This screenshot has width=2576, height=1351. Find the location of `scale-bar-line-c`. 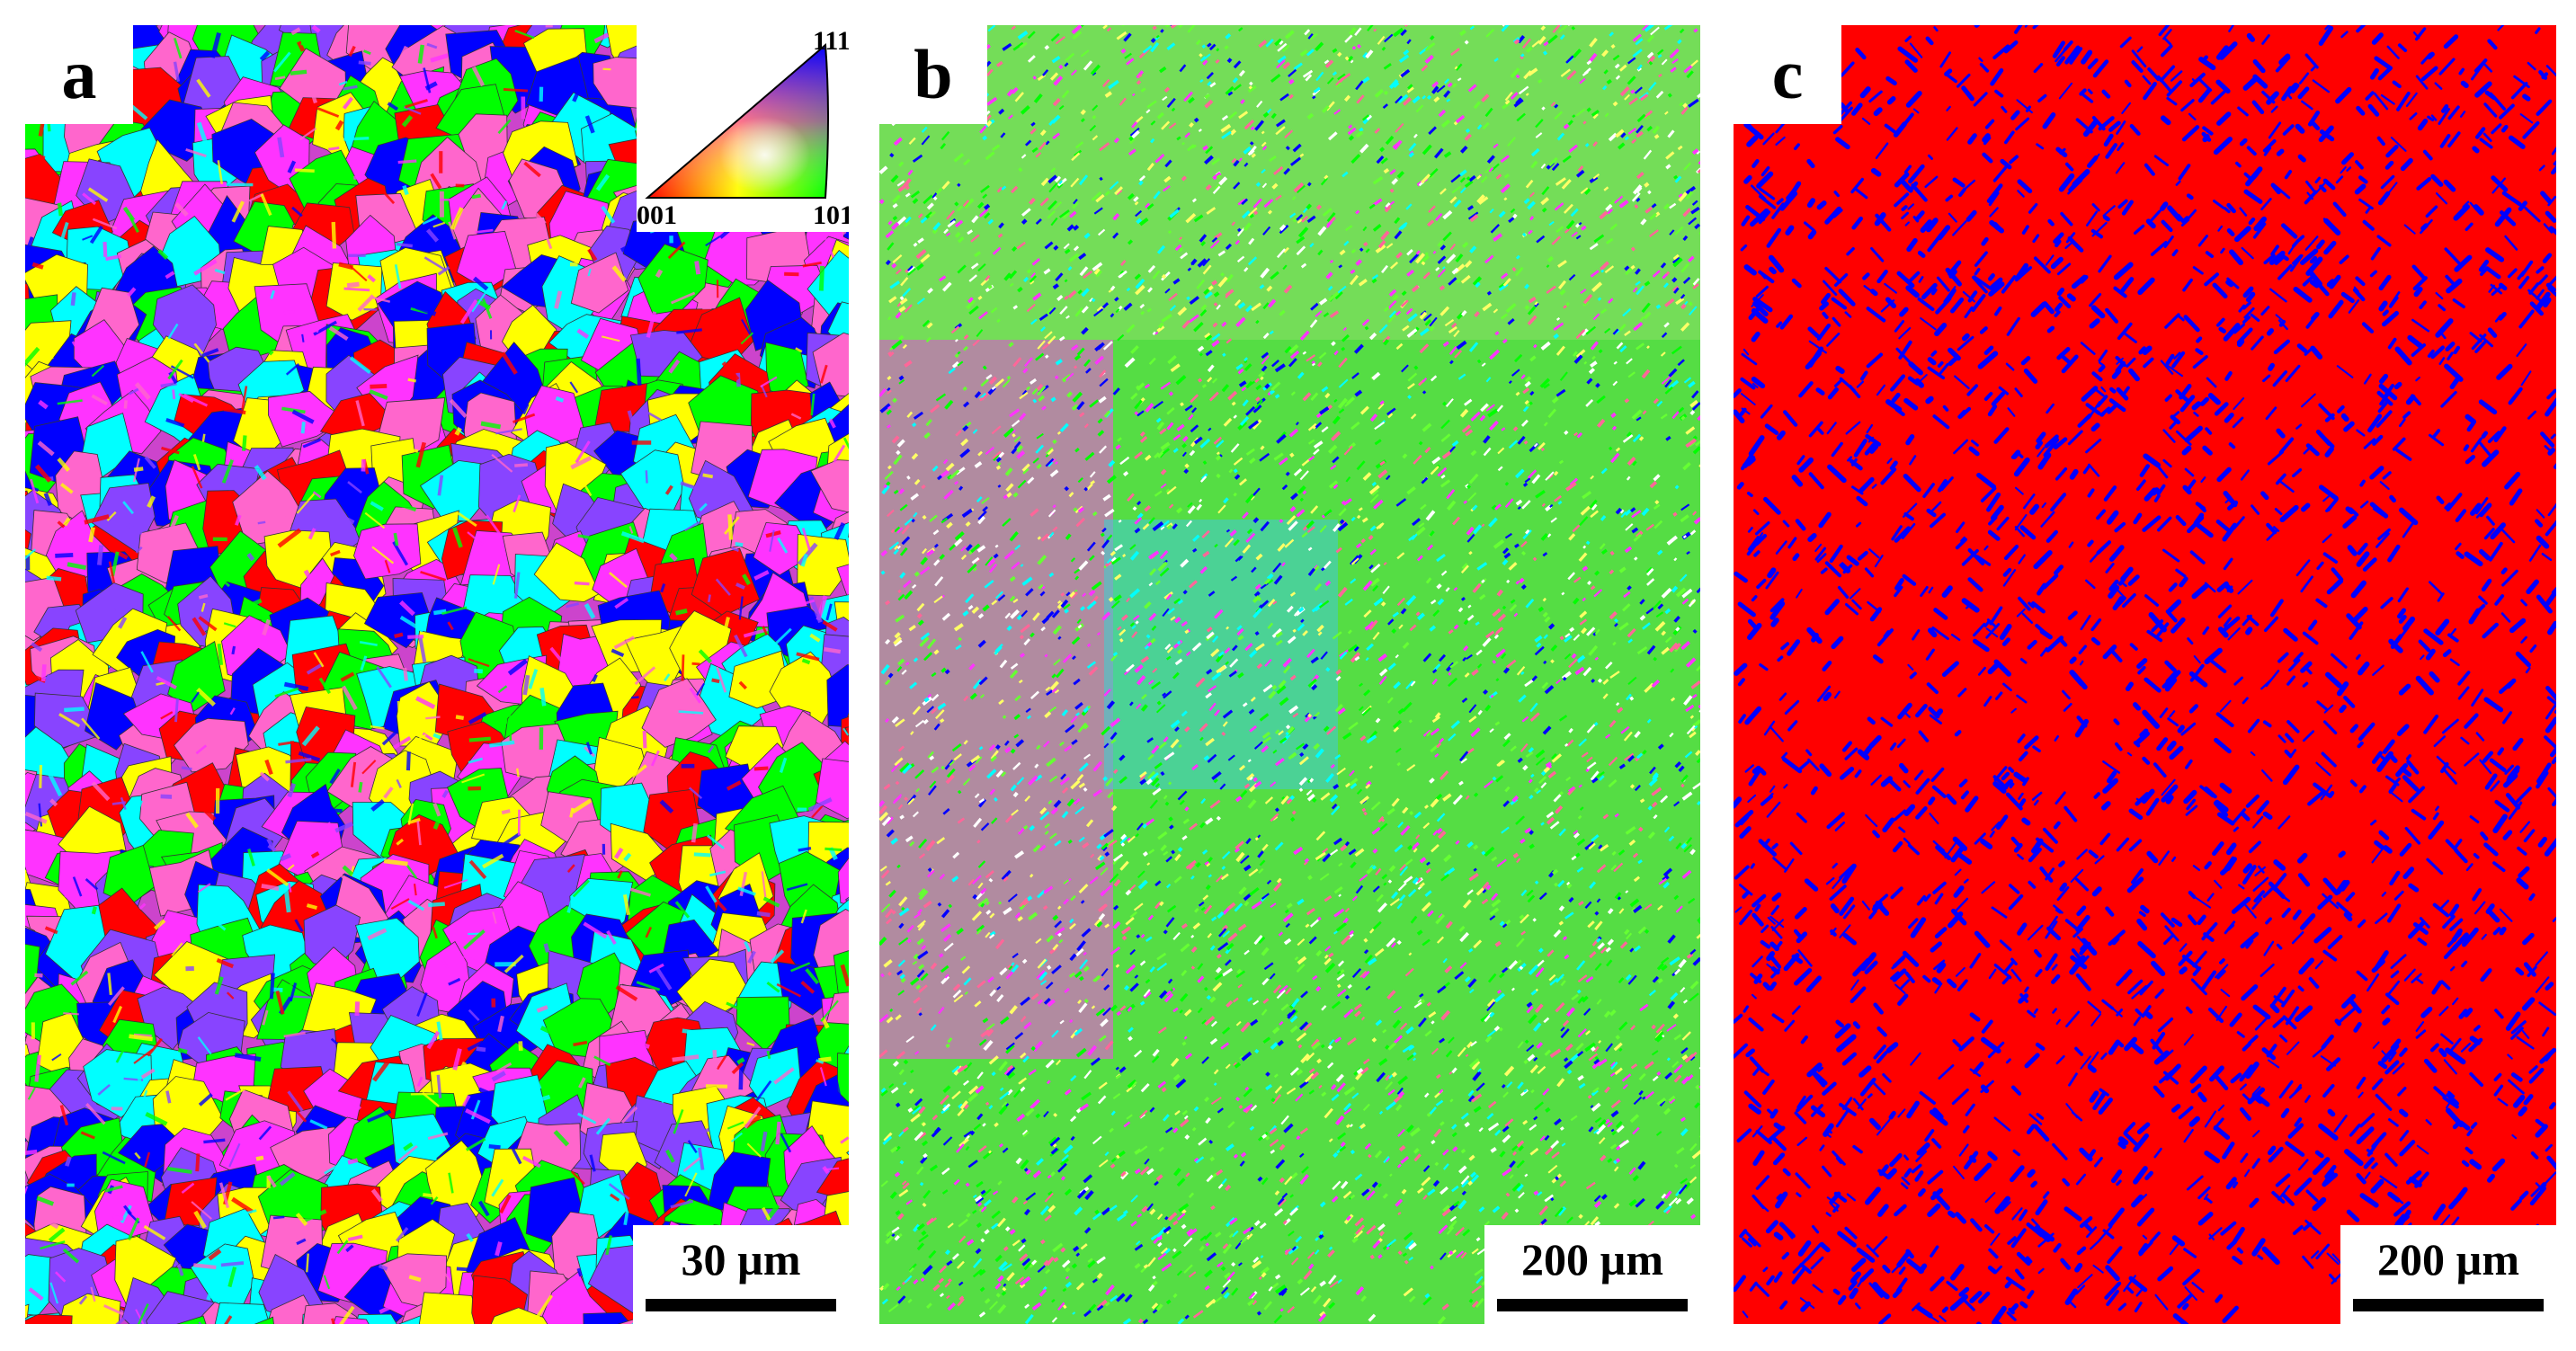

scale-bar-line-c is located at coordinates (2449, 1305).